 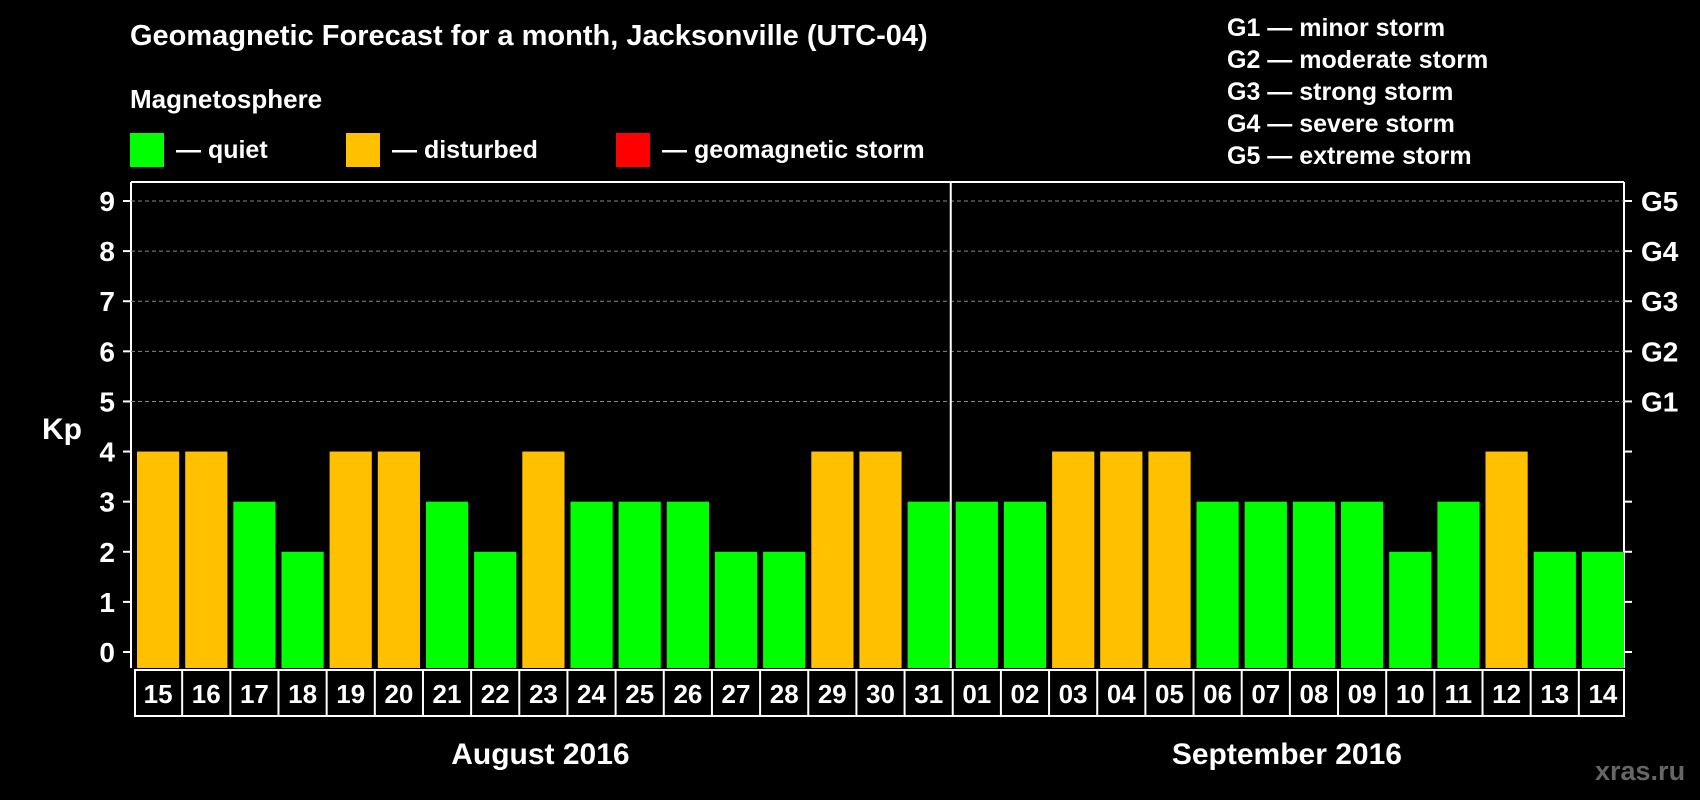 What do you see at coordinates (687, 694) in the screenshot?
I see `date-label-26: 26` at bounding box center [687, 694].